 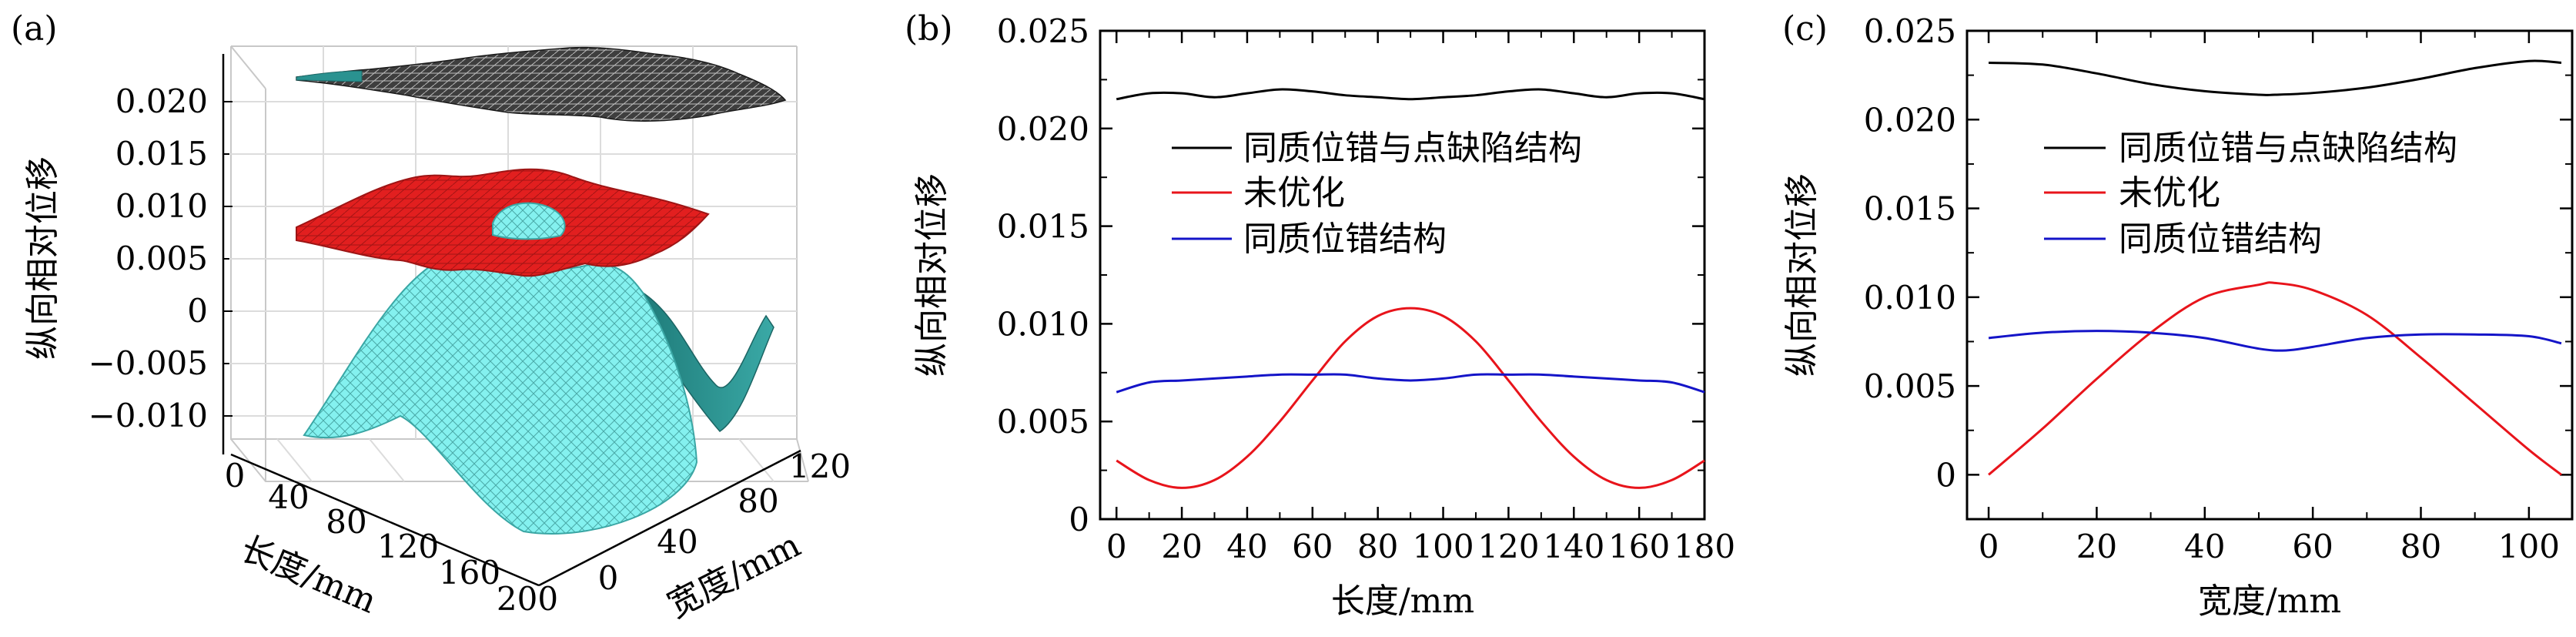 What do you see at coordinates (542, 84) in the screenshot?
I see `panel-a-surface-defect` at bounding box center [542, 84].